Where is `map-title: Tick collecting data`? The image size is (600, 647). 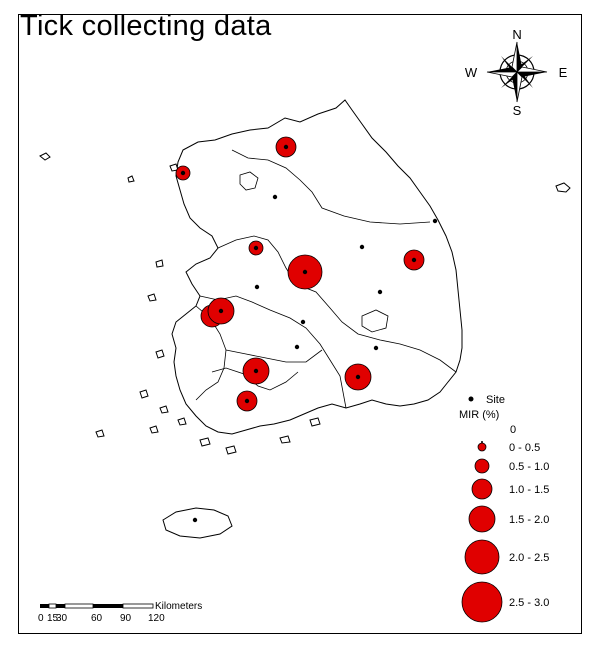 map-title: Tick collecting data is located at coordinates (146, 26).